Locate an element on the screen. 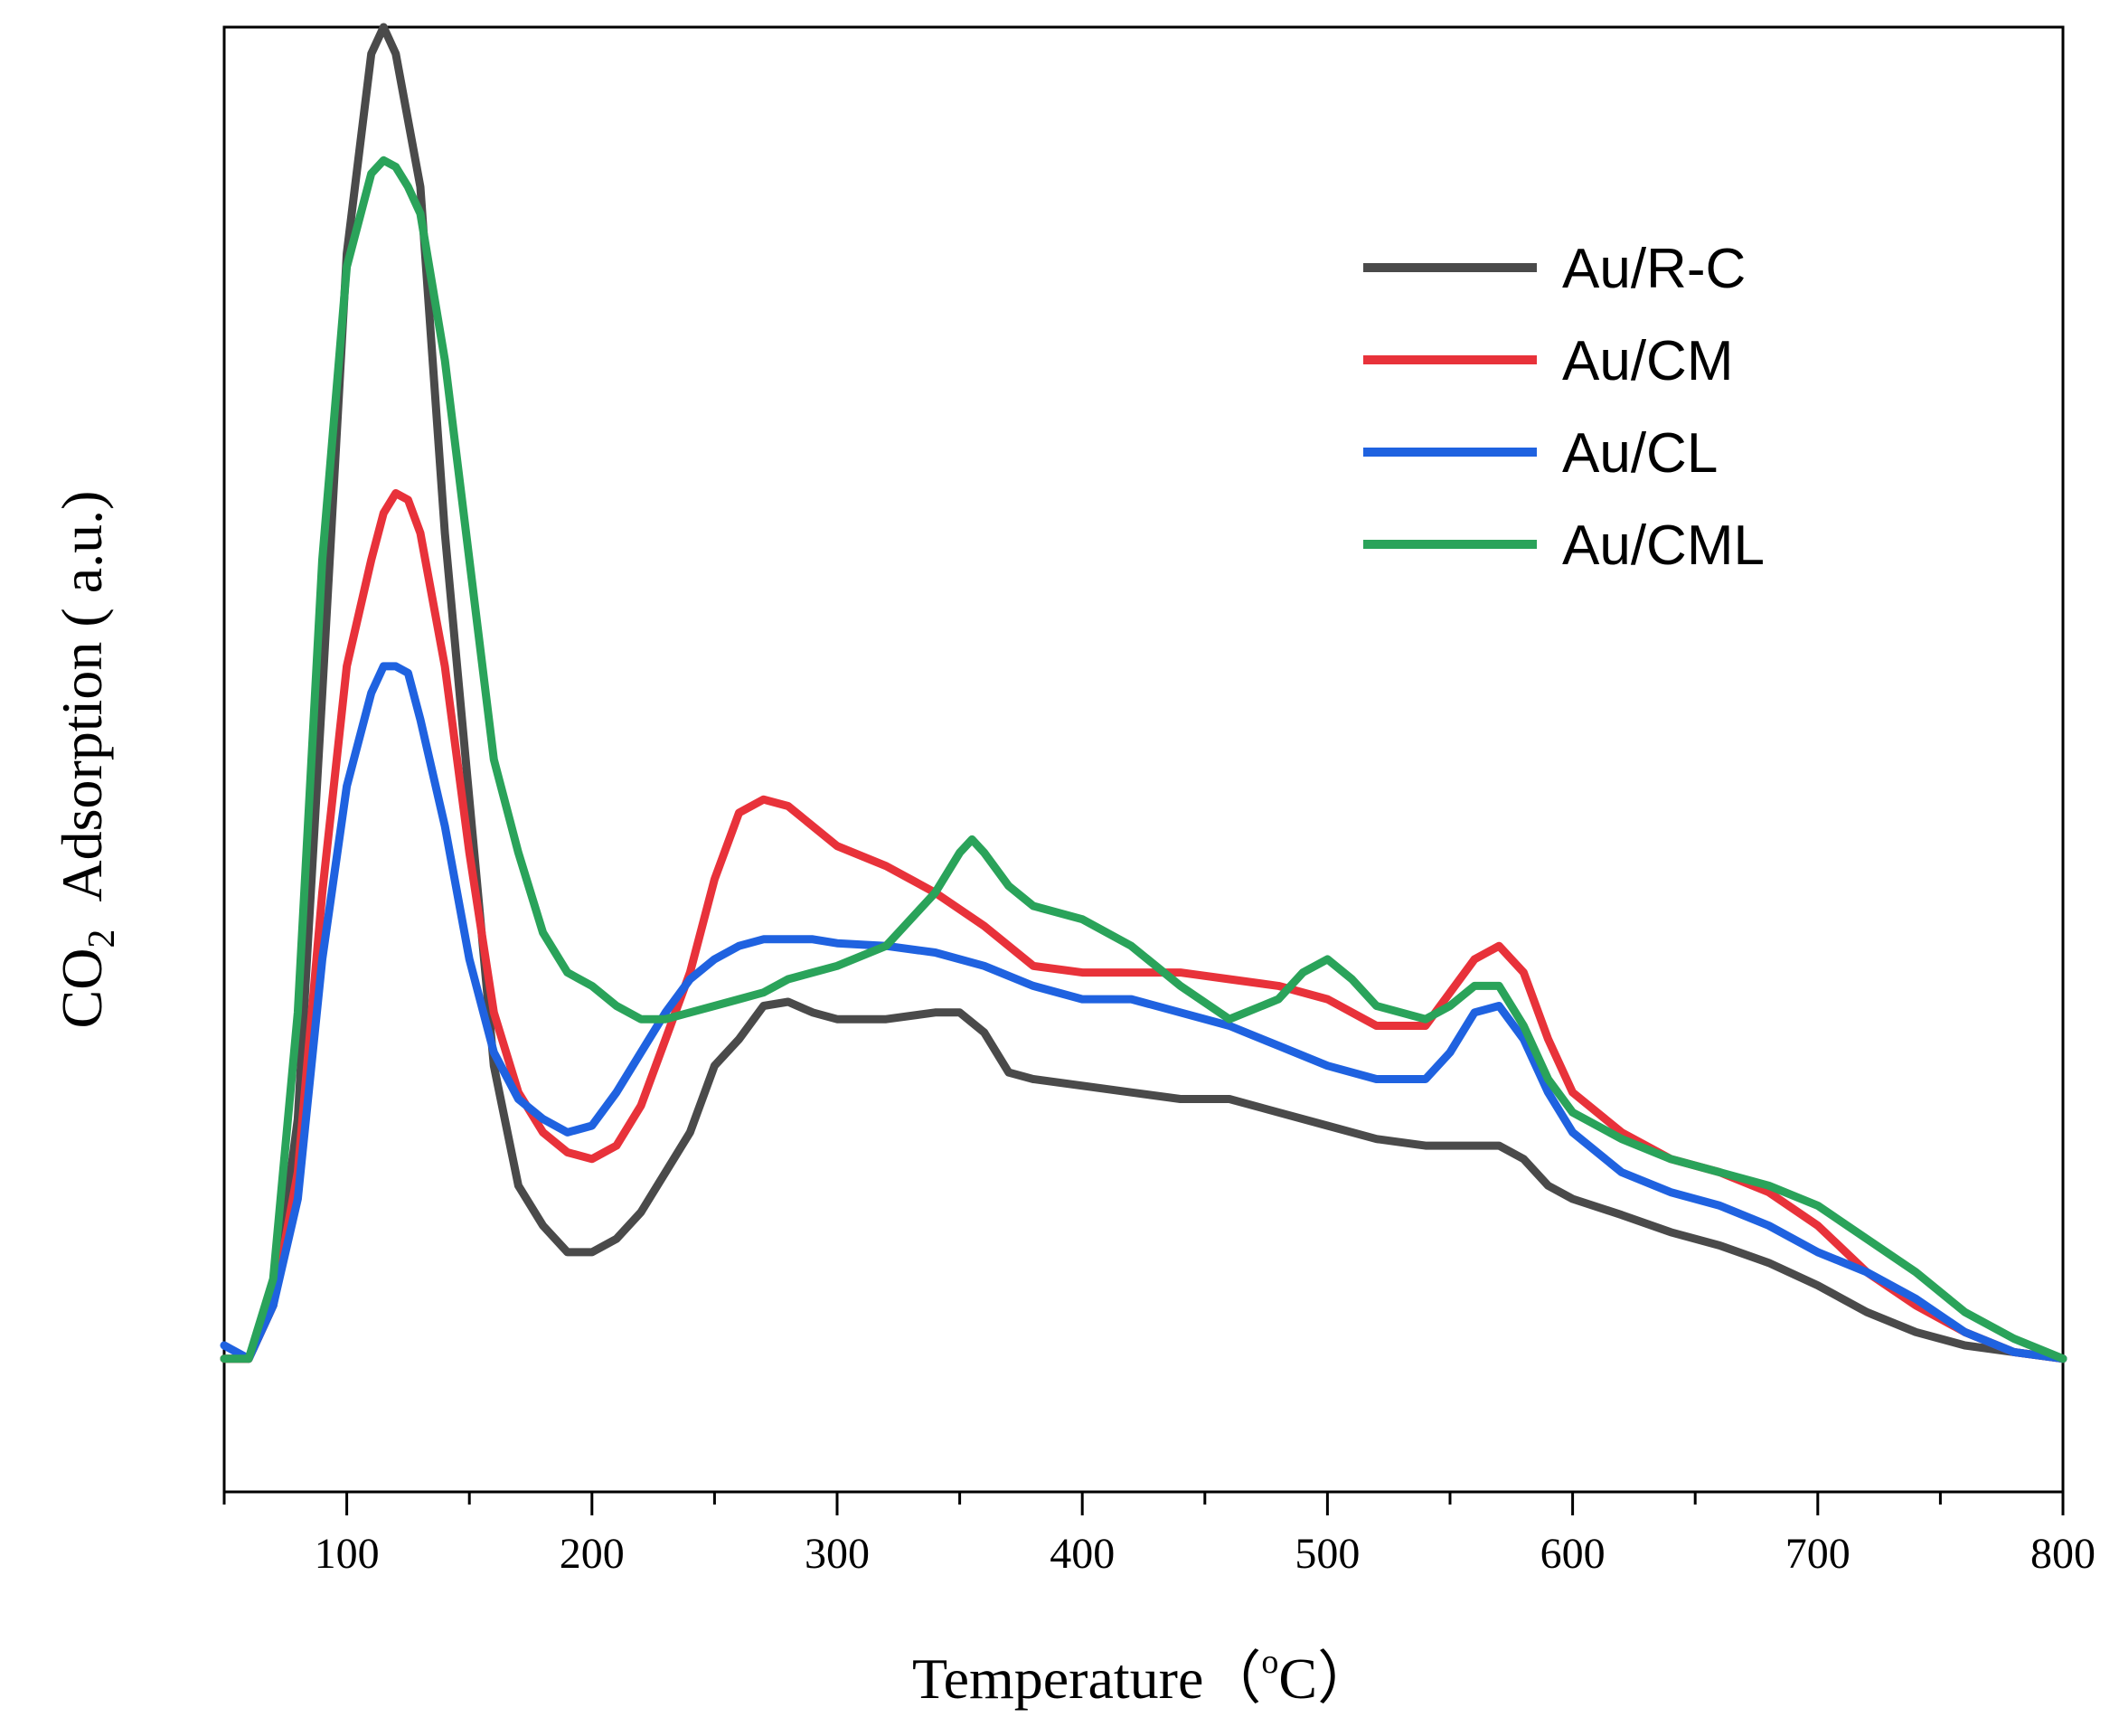 Image resolution: width=2119 pixels, height=1736 pixels. x-axis-title-unit-close: ） is located at coordinates (1346, 1679).